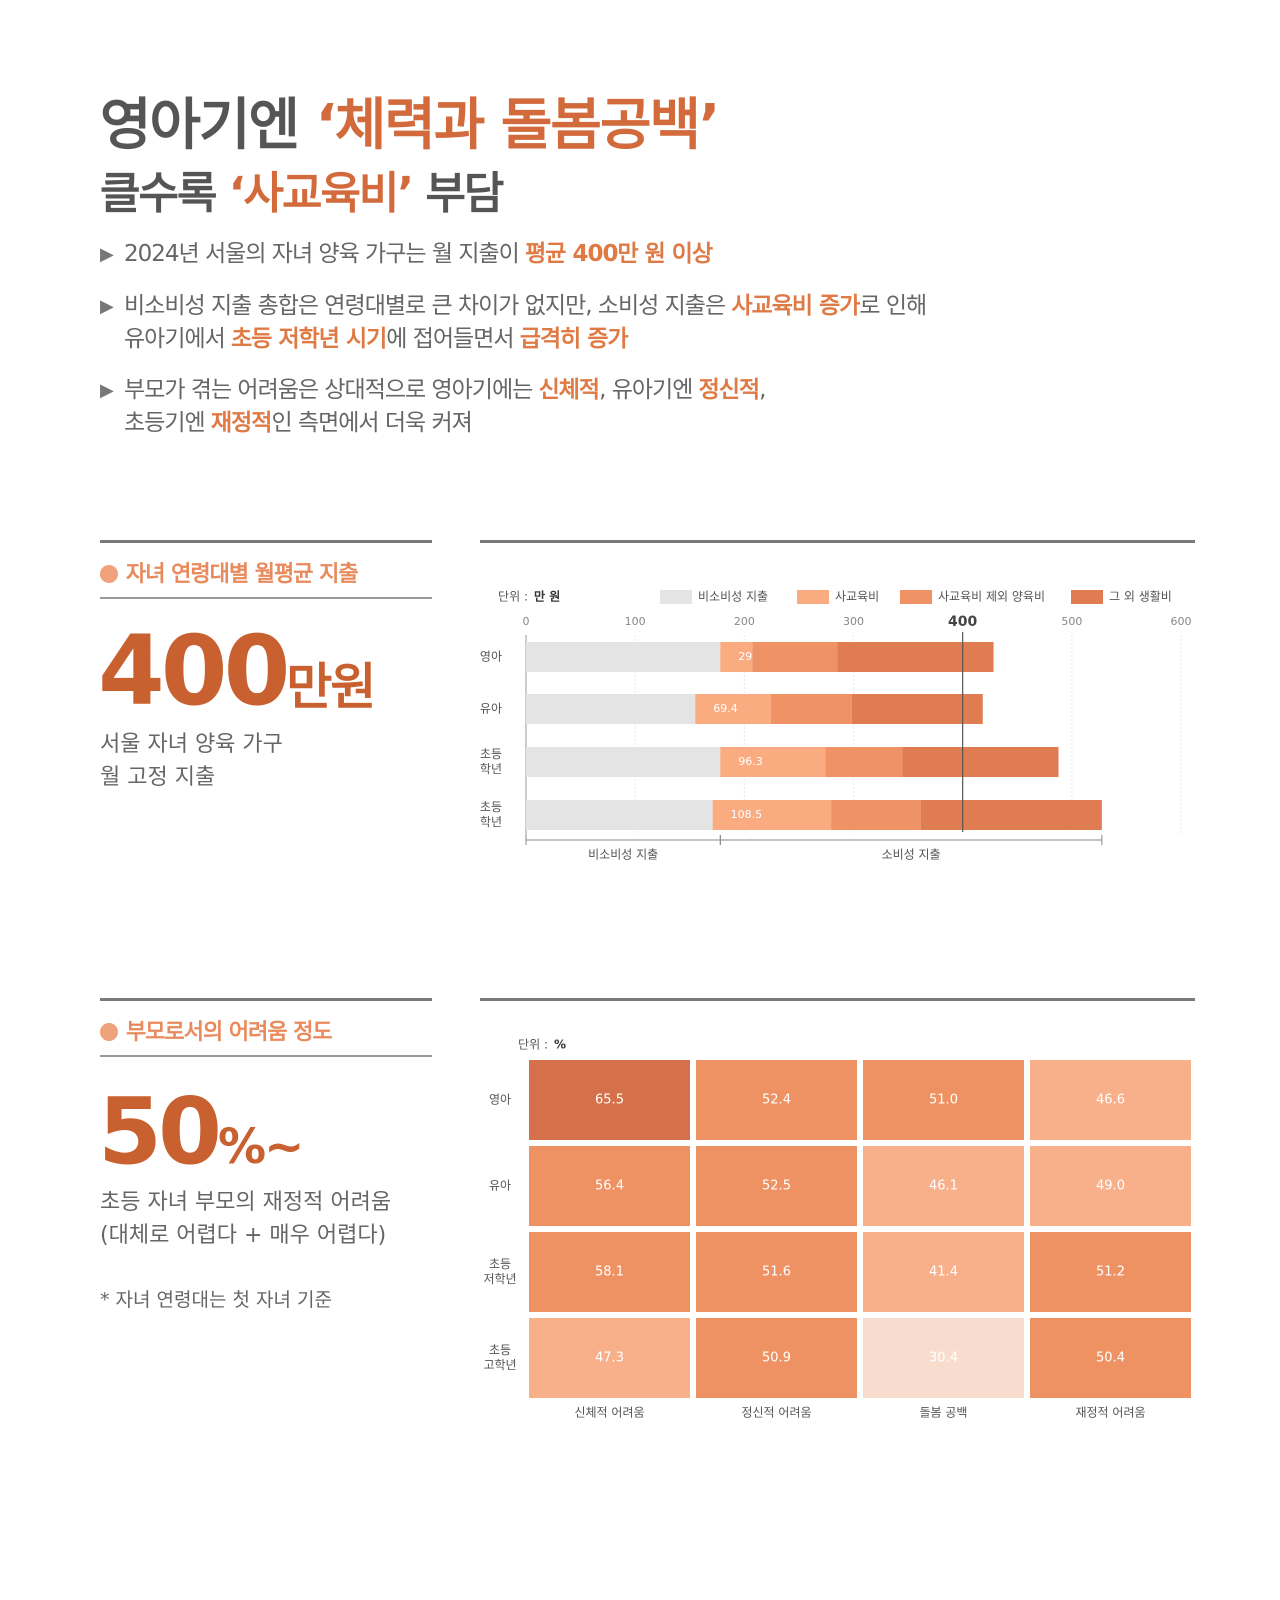 This screenshot has height=1600, width=1280. Describe the element at coordinates (243, 1235) in the screenshot. I see `desc-line: (대체로 어렵다 + 매우 어렵다)` at that location.